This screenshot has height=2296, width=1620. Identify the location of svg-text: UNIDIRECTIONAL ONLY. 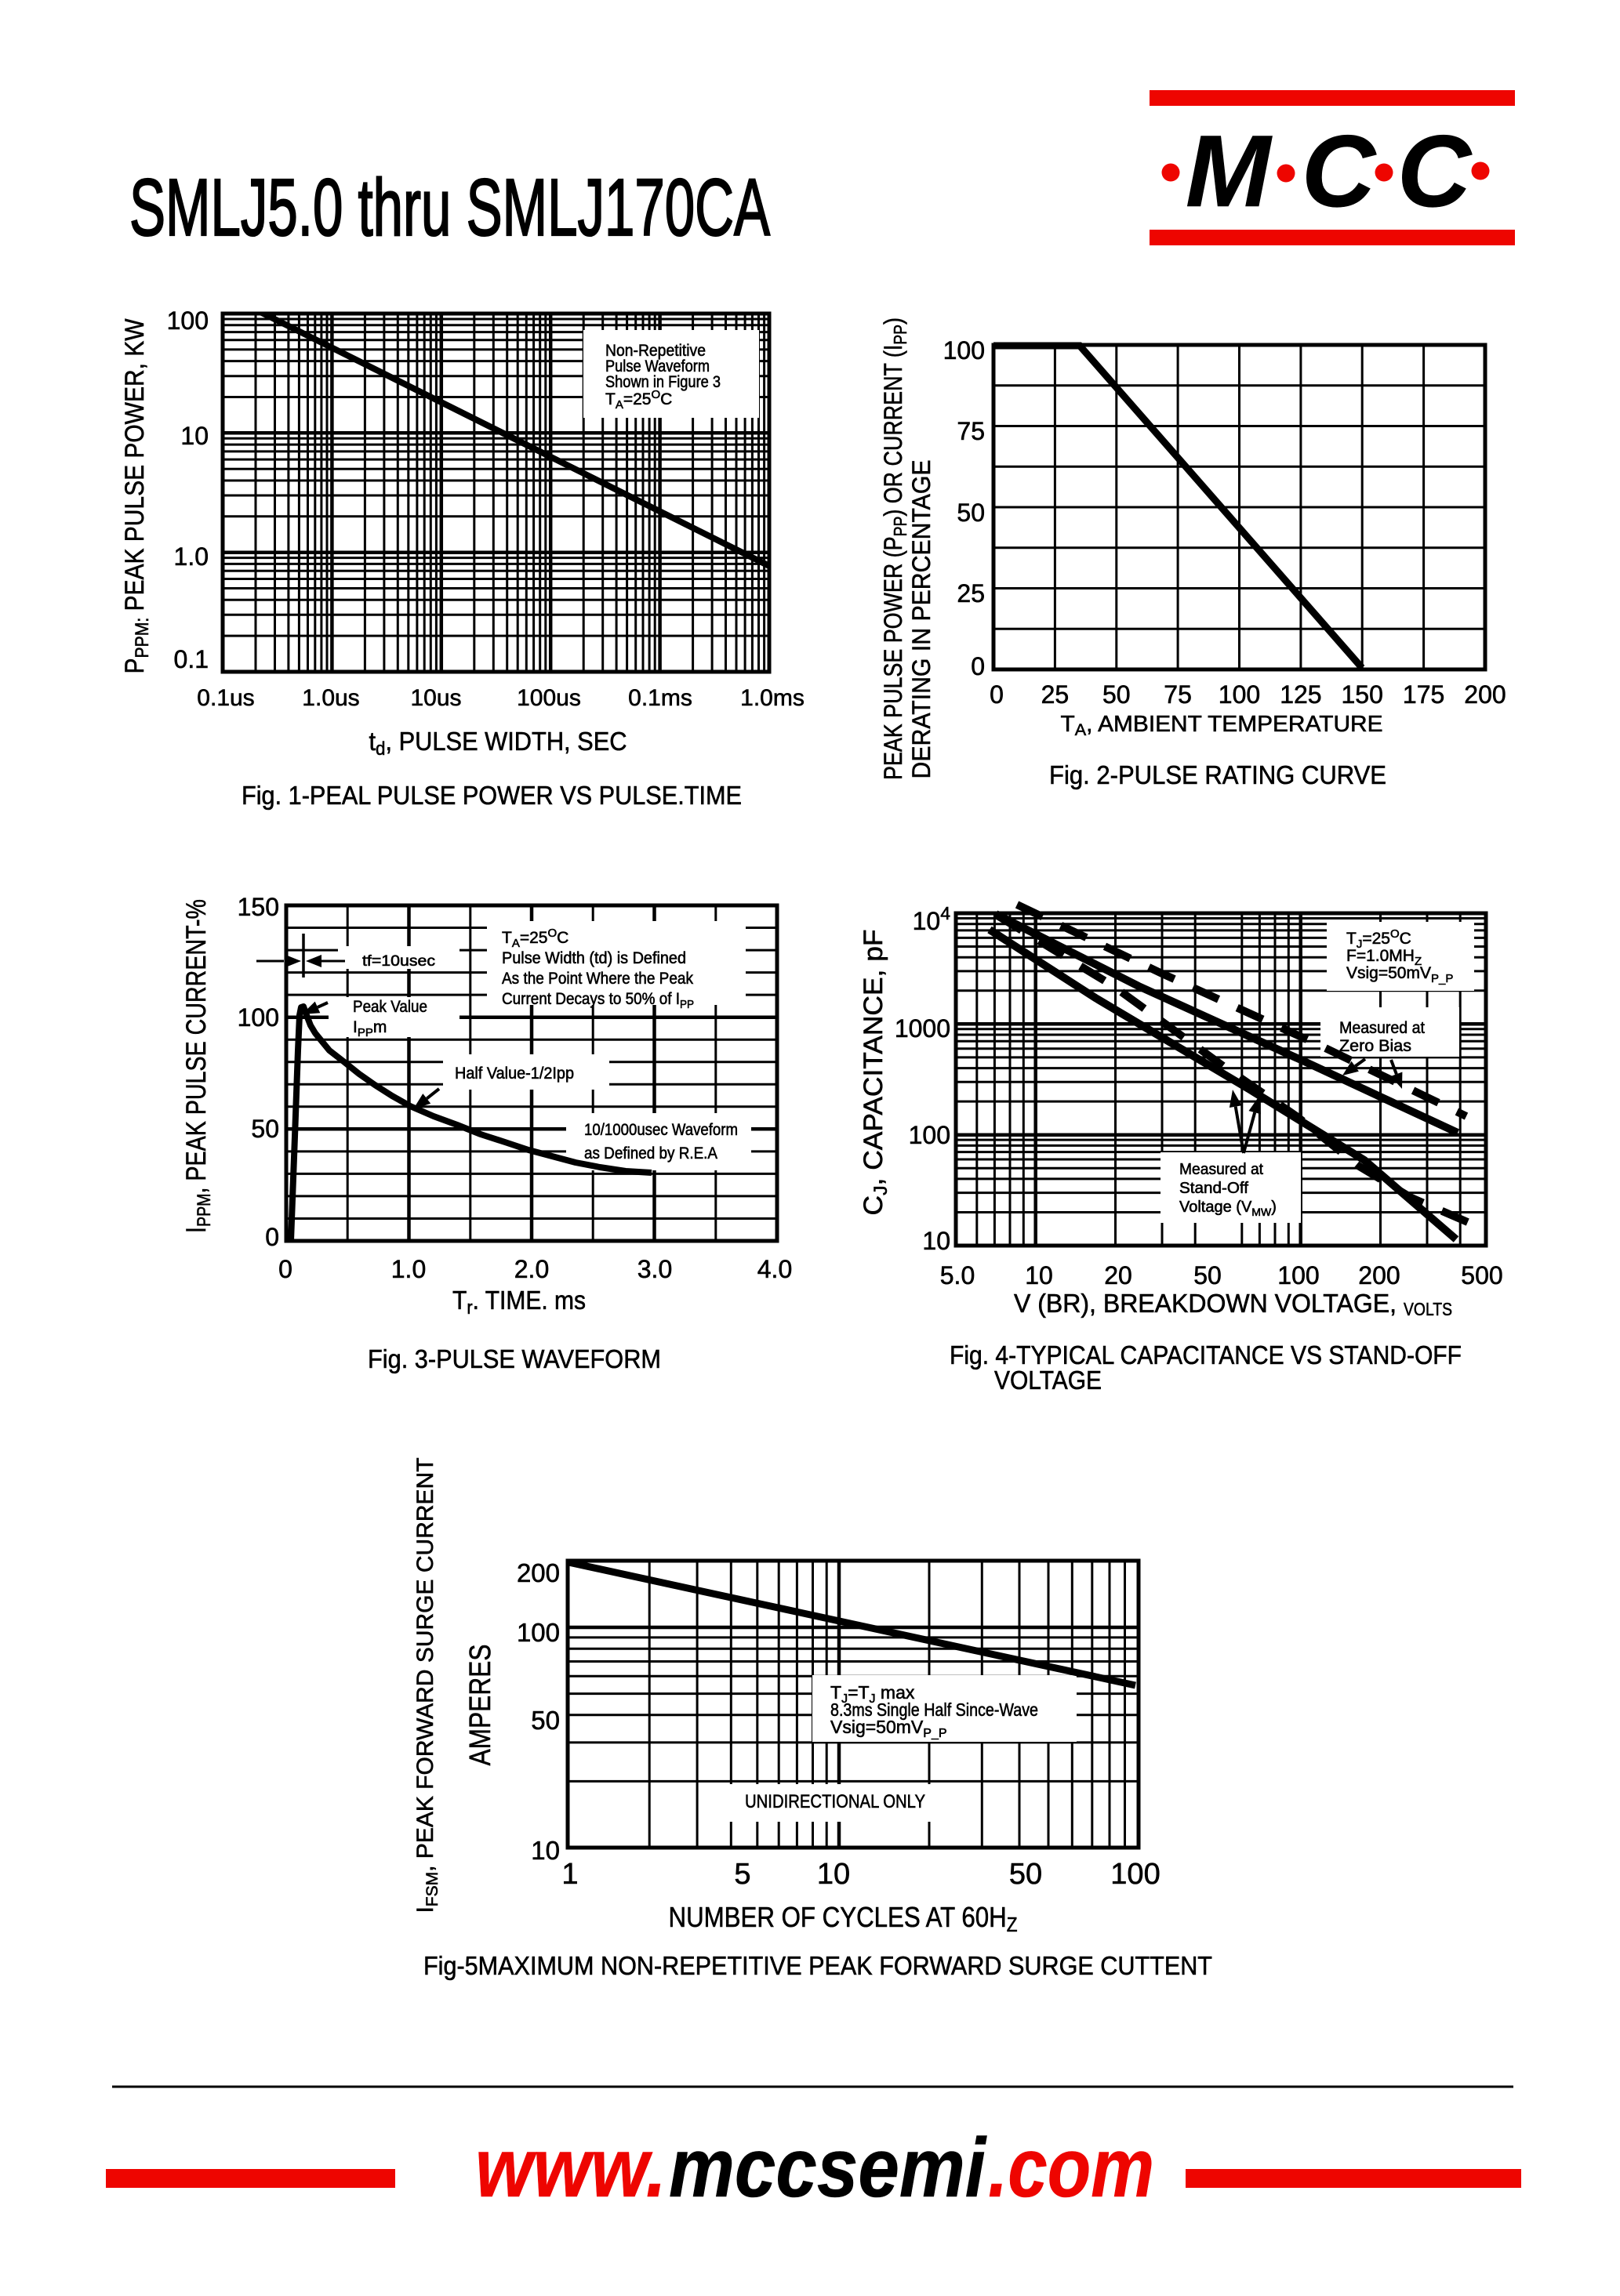
(835, 1801).